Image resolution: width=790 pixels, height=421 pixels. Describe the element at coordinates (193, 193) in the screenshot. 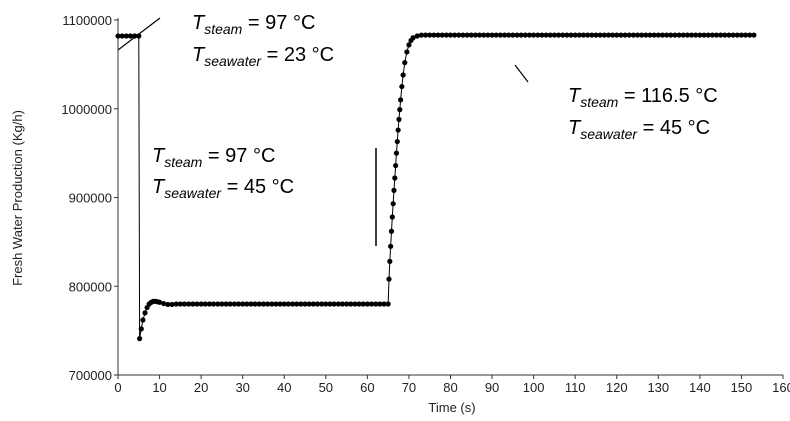

I see `annotation-subscript: seawater` at that location.